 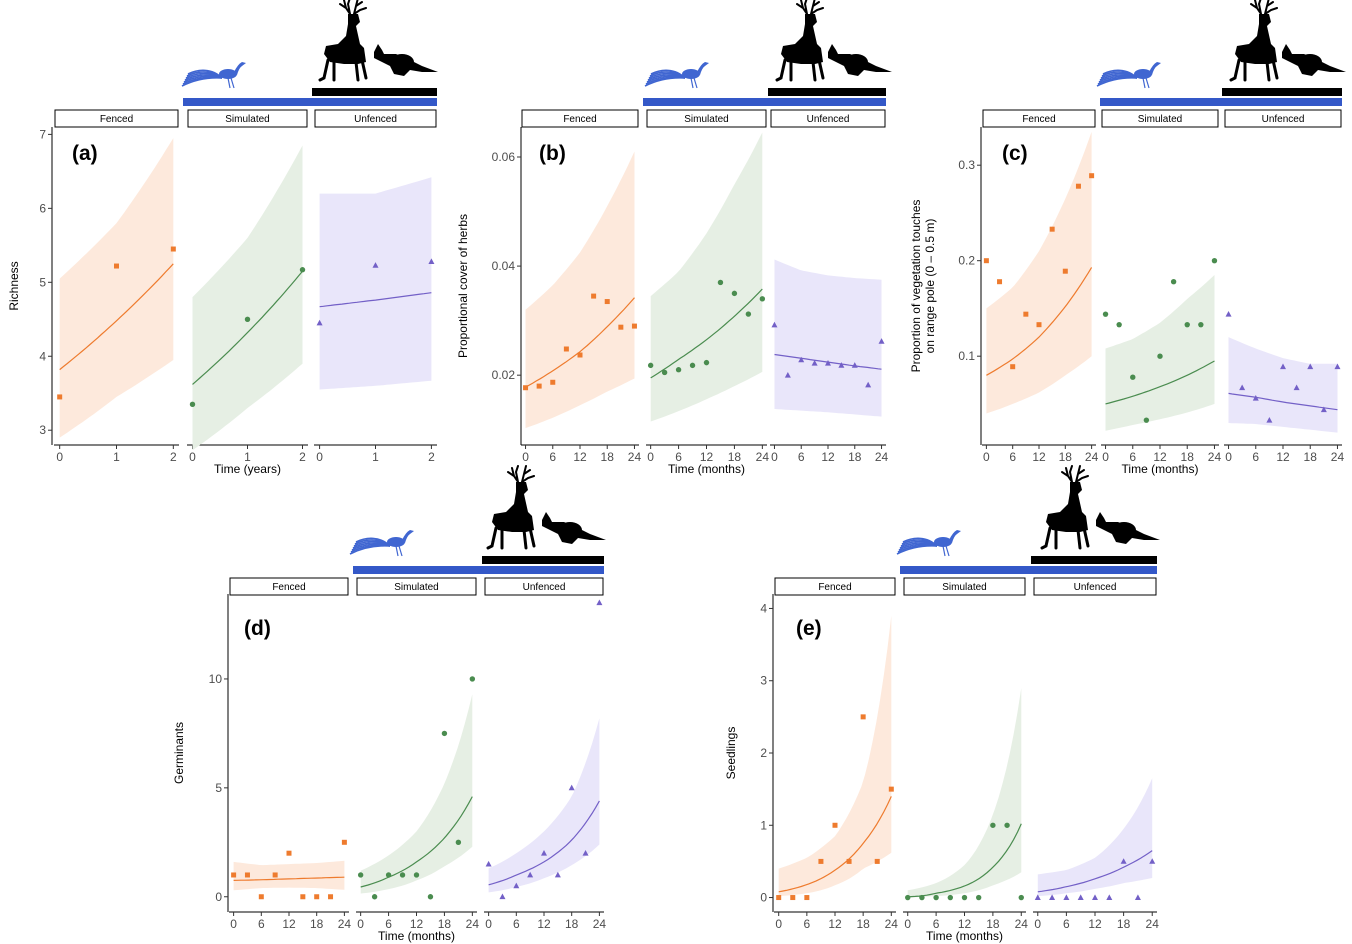 What do you see at coordinates (966, 356) in the screenshot?
I see `y-tick-label: 0.1` at bounding box center [966, 356].